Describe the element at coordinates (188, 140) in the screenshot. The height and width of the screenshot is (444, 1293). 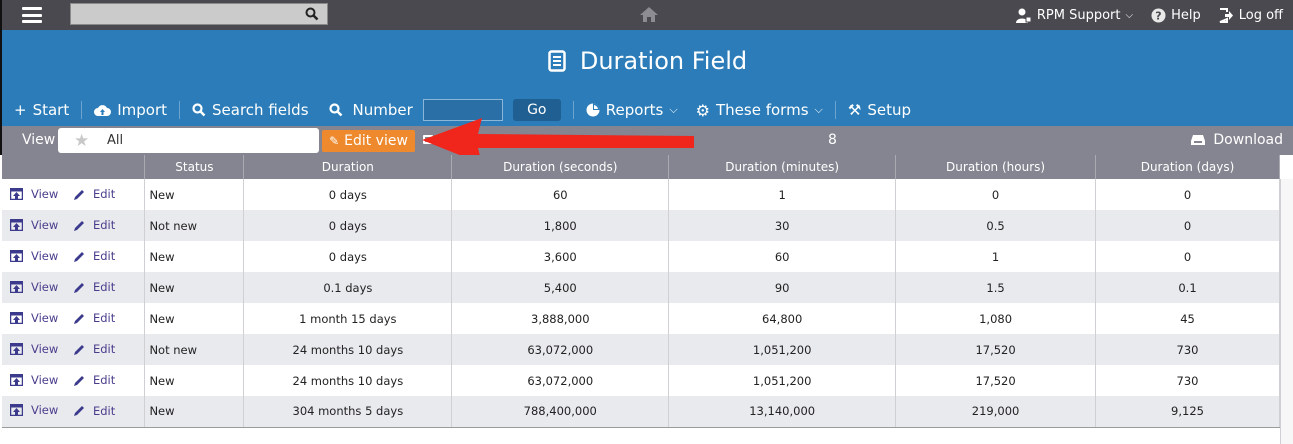
I see `view-selector: ★ All` at that location.